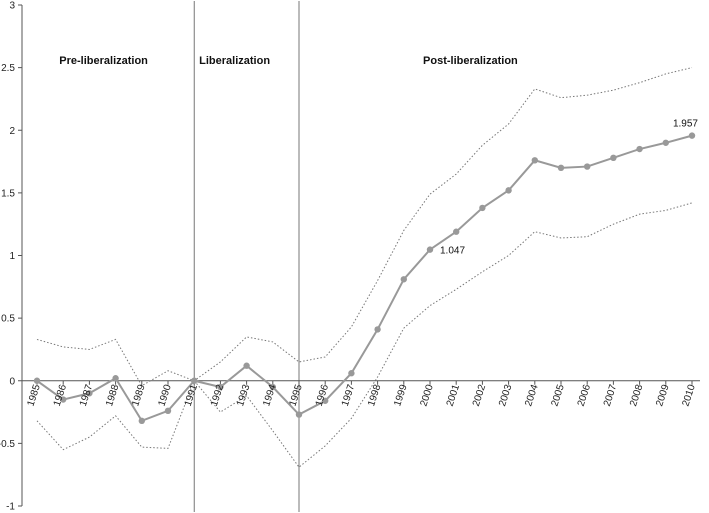 The width and height of the screenshot is (709, 513). I want to click on x-tick-label: 2010, so click(689, 395).